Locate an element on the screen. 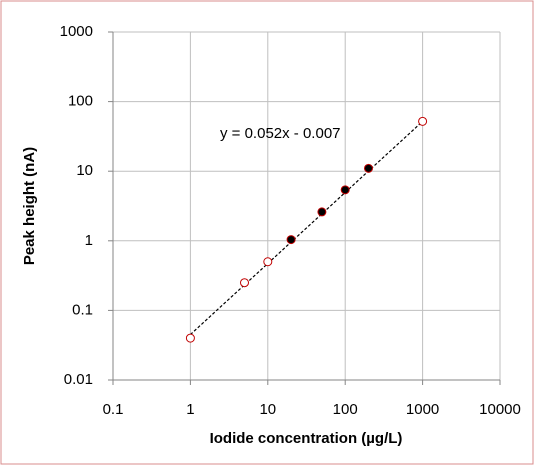 This screenshot has height=465, width=534. y-axis-label: Peak height (nA) is located at coordinates (29, 206).